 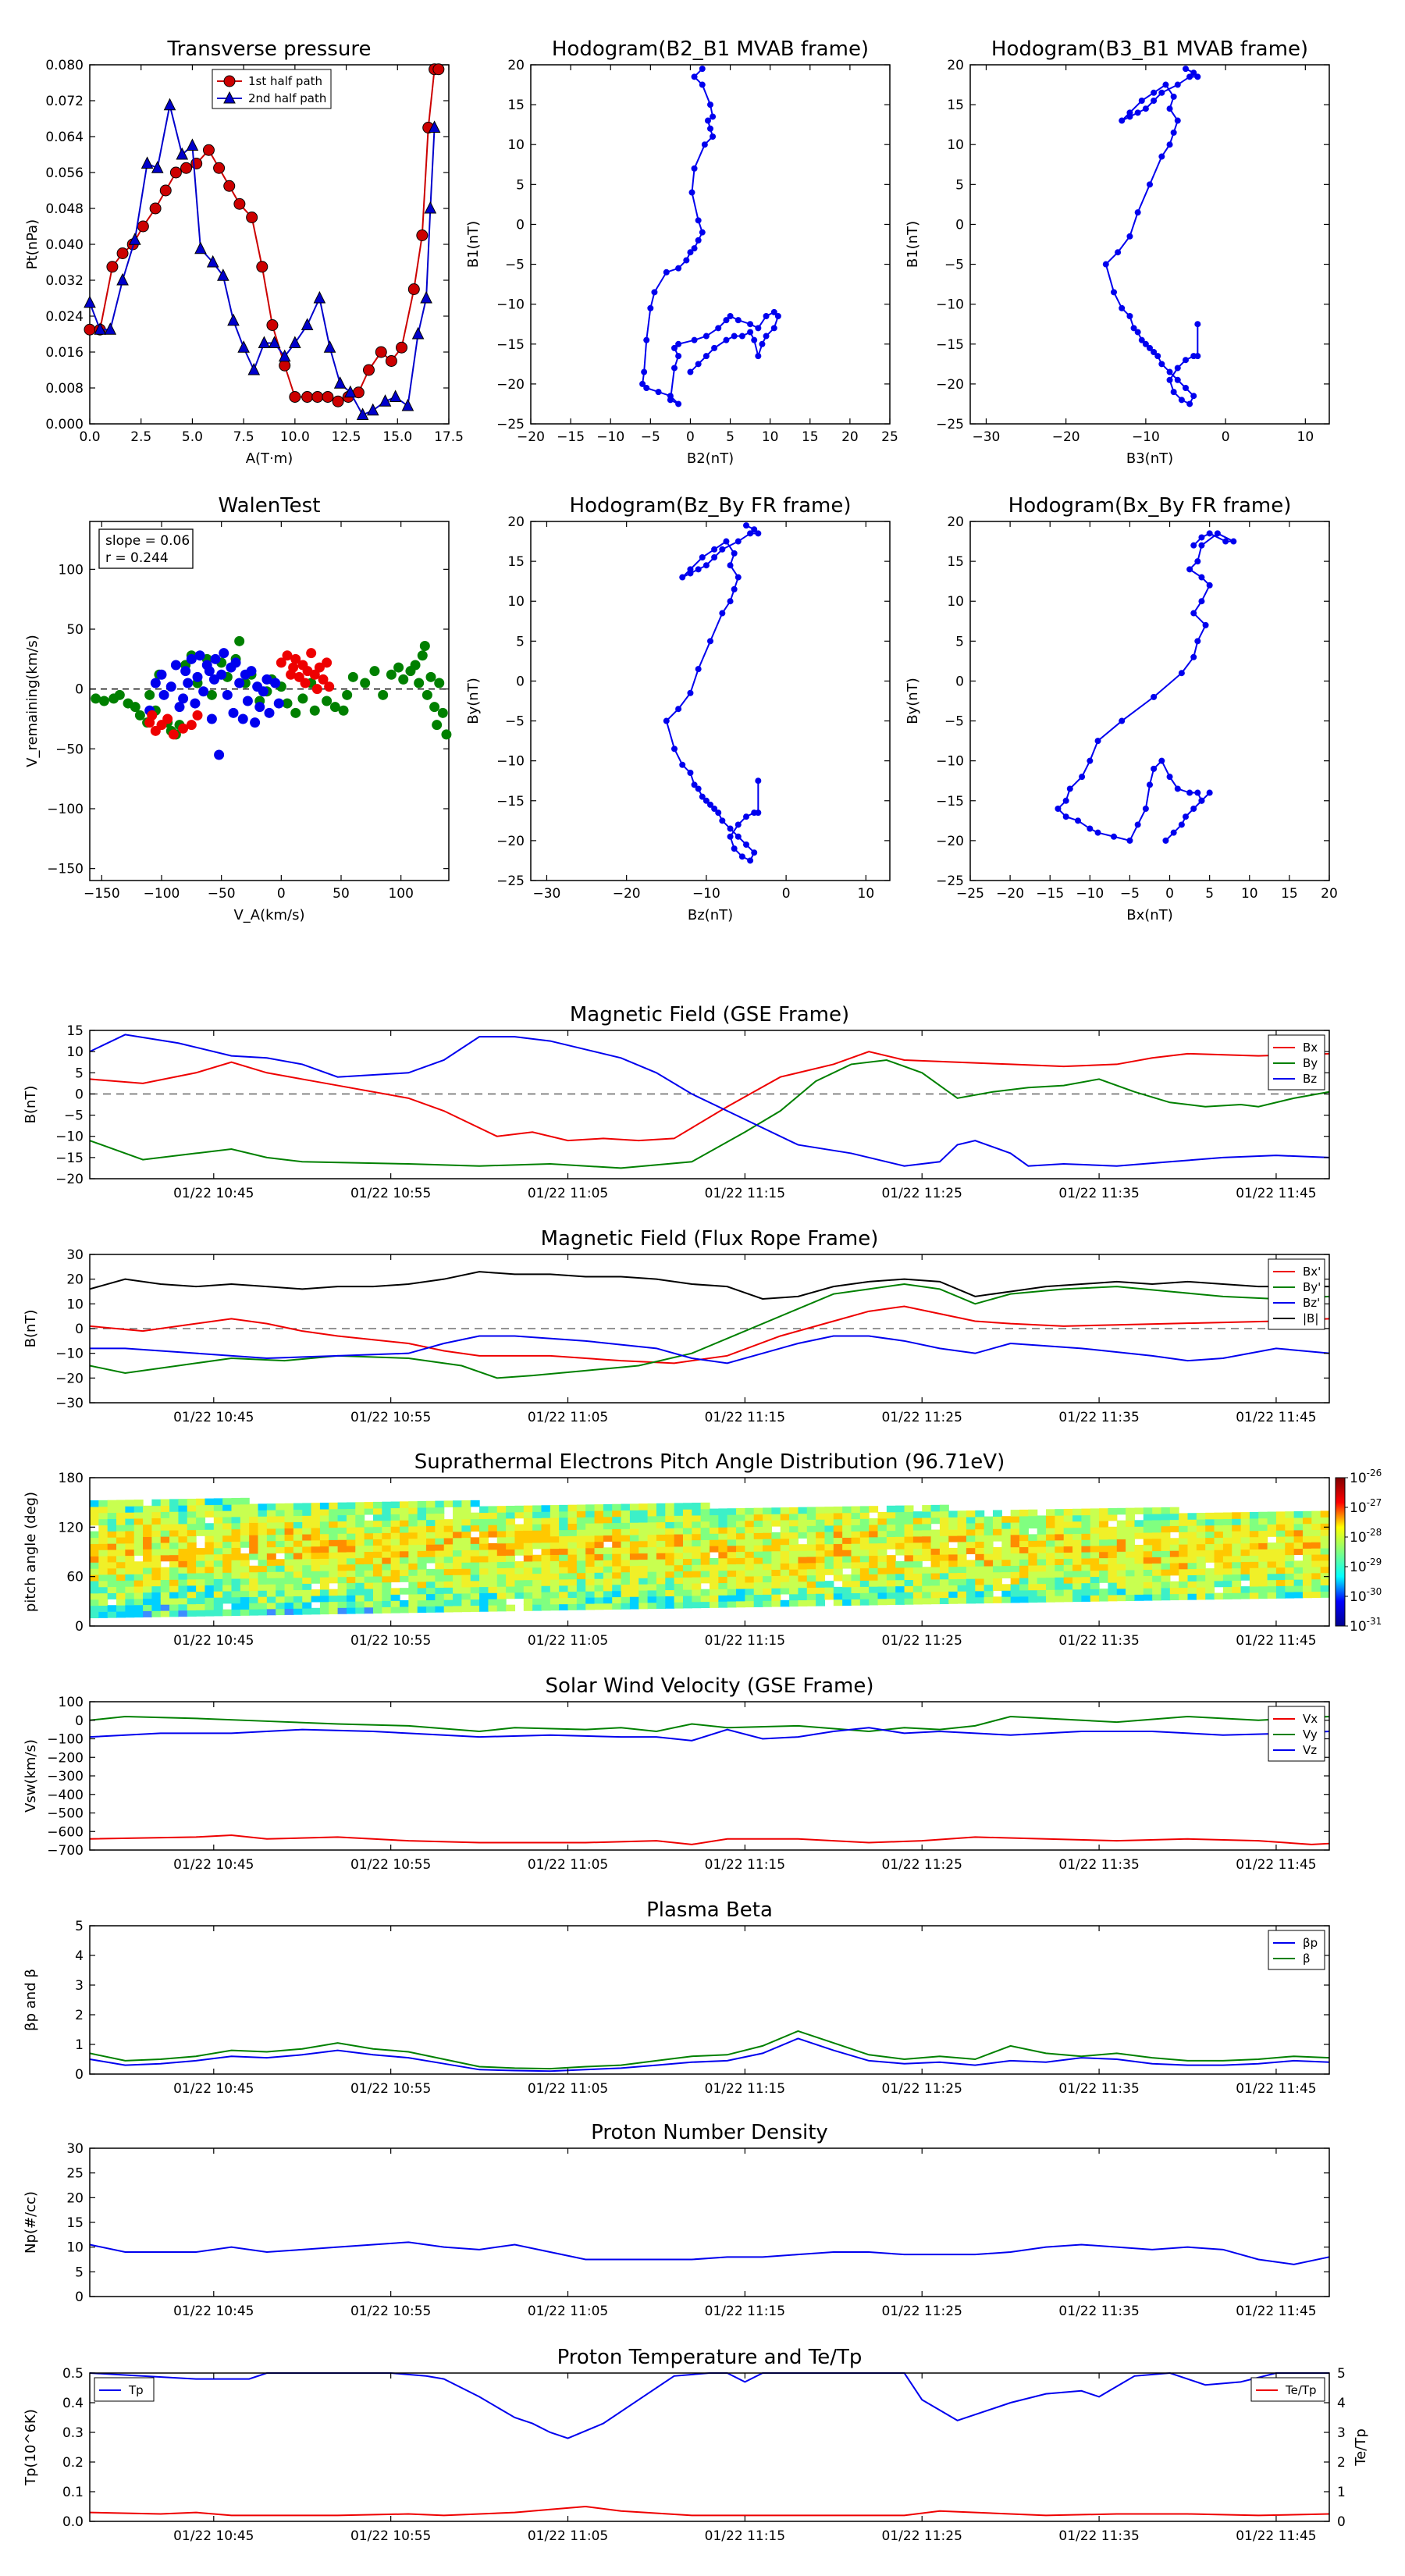 What do you see at coordinates (1312, 1287) in the screenshot?
I see `legend-label: By'` at bounding box center [1312, 1287].